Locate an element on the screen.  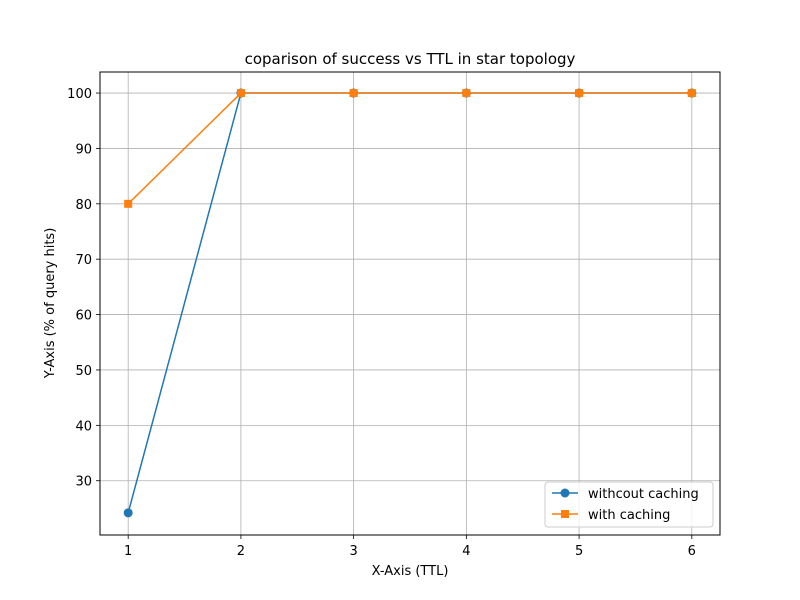
legend: withcout caching with caching is located at coordinates (629, 504).